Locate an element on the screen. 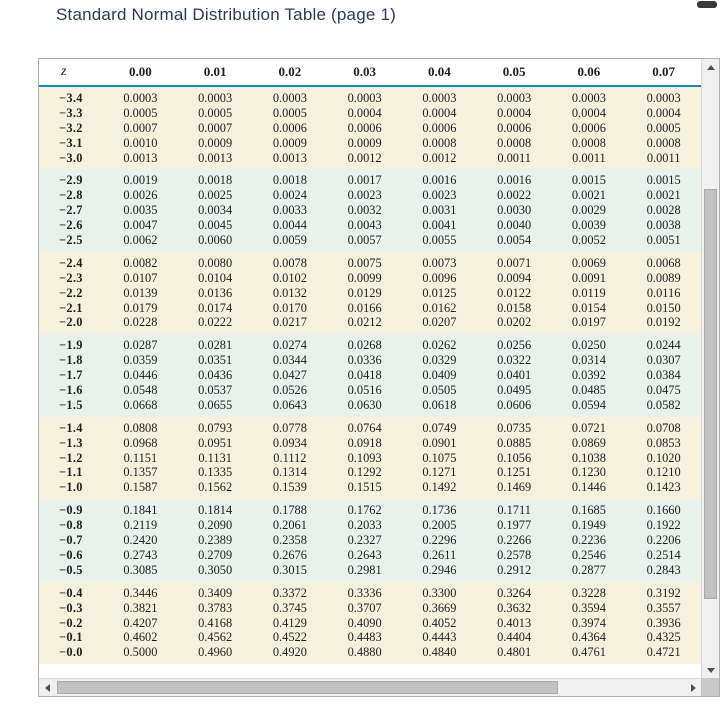  probability-value: 0.1492 is located at coordinates (439, 487).